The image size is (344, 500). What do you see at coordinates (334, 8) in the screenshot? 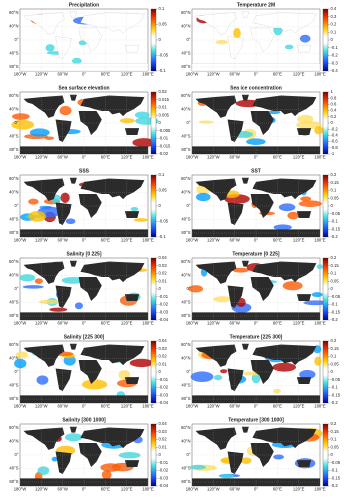
I see `colorbar-tick-label: 0.4` at bounding box center [334, 8].